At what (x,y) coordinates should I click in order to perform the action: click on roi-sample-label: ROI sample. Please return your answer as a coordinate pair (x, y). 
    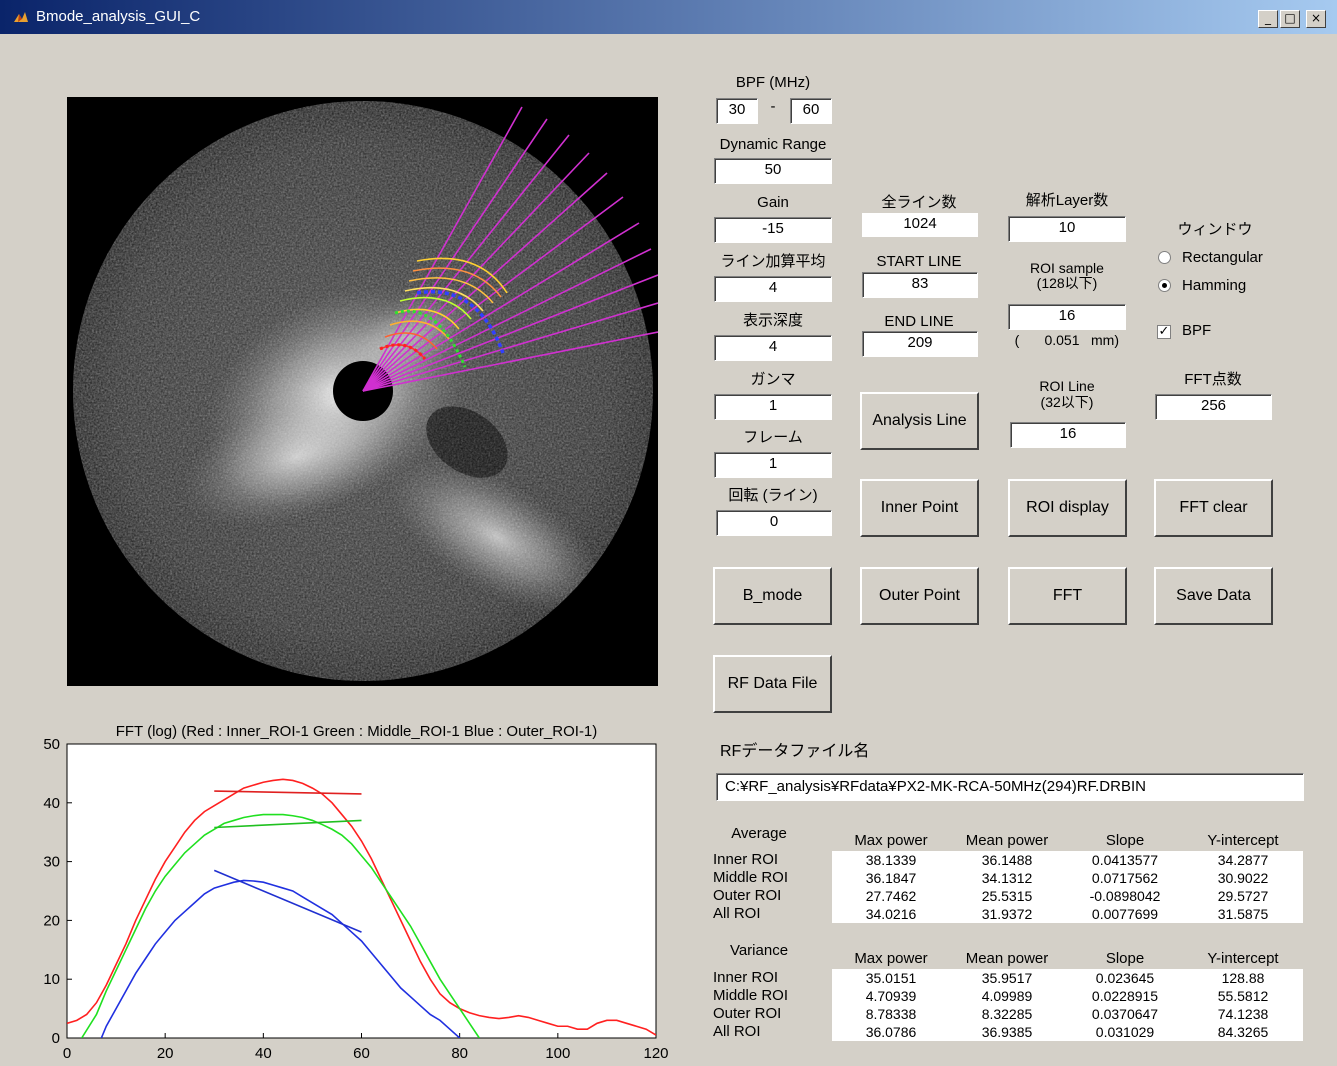
    Looking at the image, I should click on (1067, 268).